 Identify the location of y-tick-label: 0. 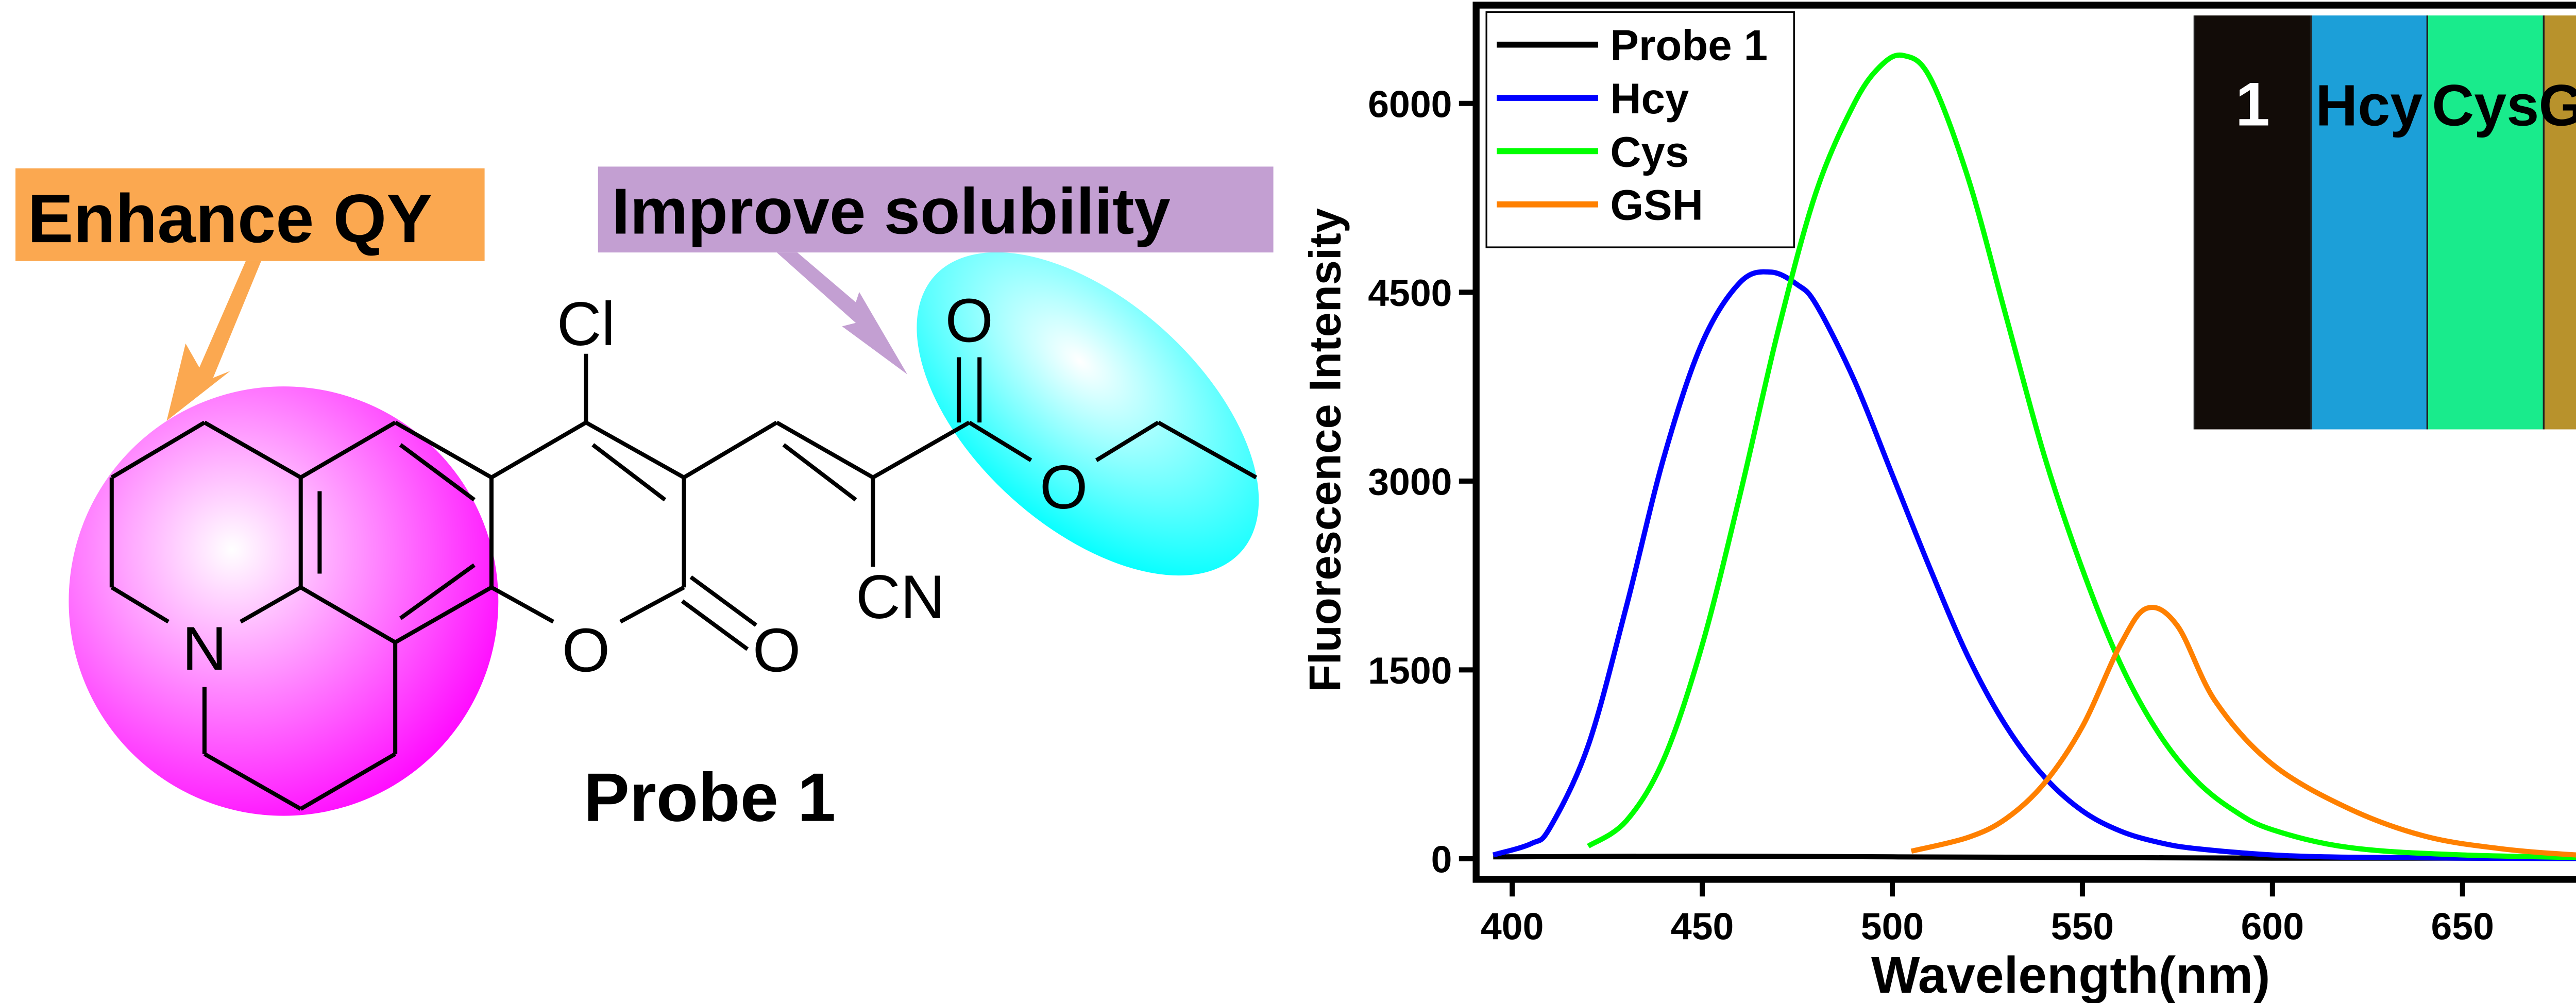
(1441, 860).